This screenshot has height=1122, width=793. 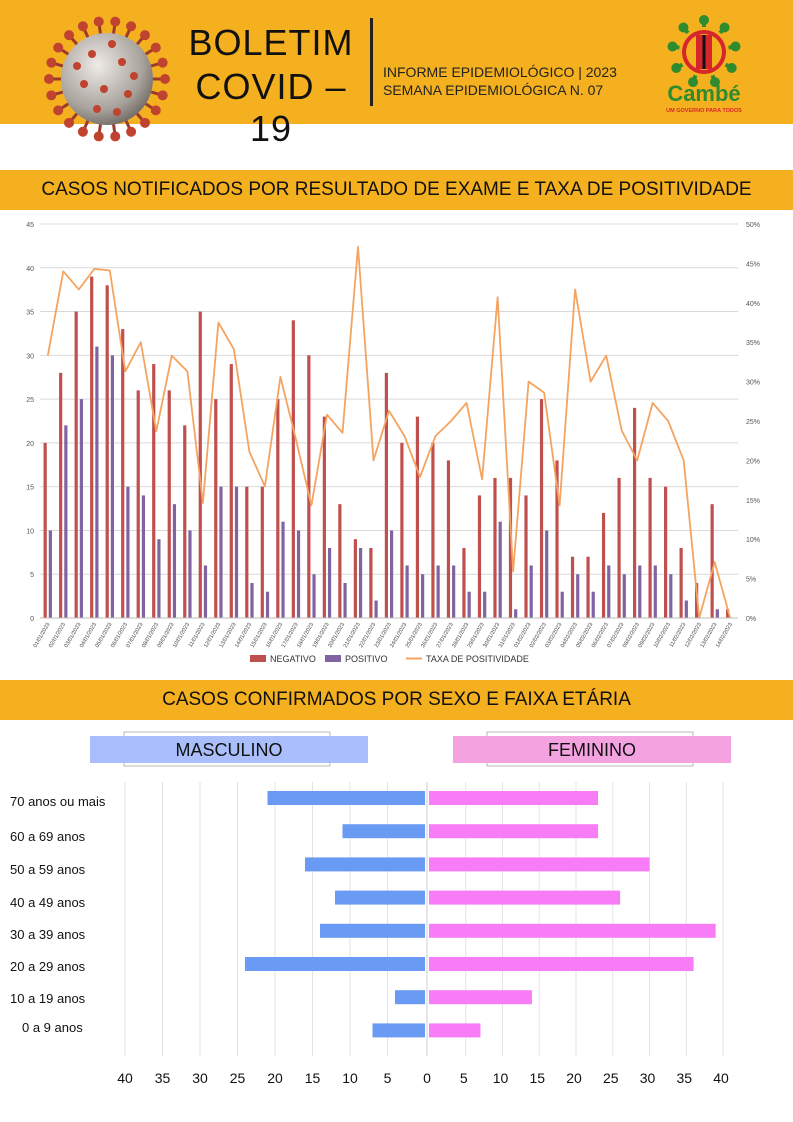 What do you see at coordinates (32, 619) in the screenshot?
I see `y-tick-label: 0` at bounding box center [32, 619].